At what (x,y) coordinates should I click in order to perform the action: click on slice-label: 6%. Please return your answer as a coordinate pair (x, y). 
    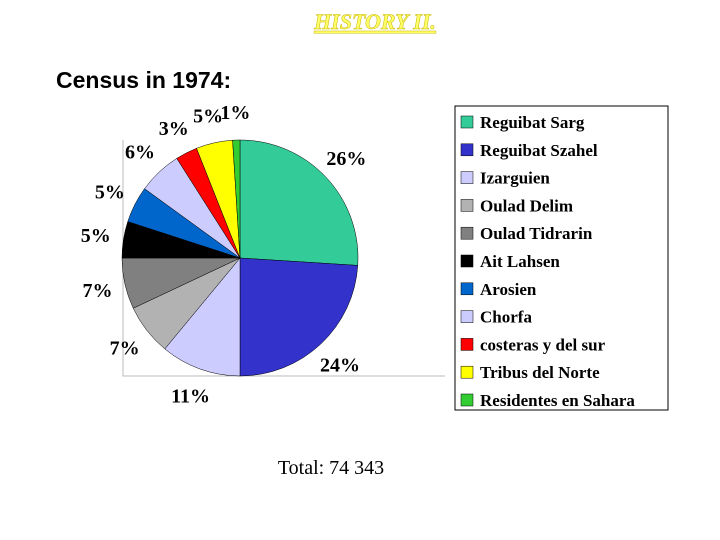
    Looking at the image, I should click on (140, 153).